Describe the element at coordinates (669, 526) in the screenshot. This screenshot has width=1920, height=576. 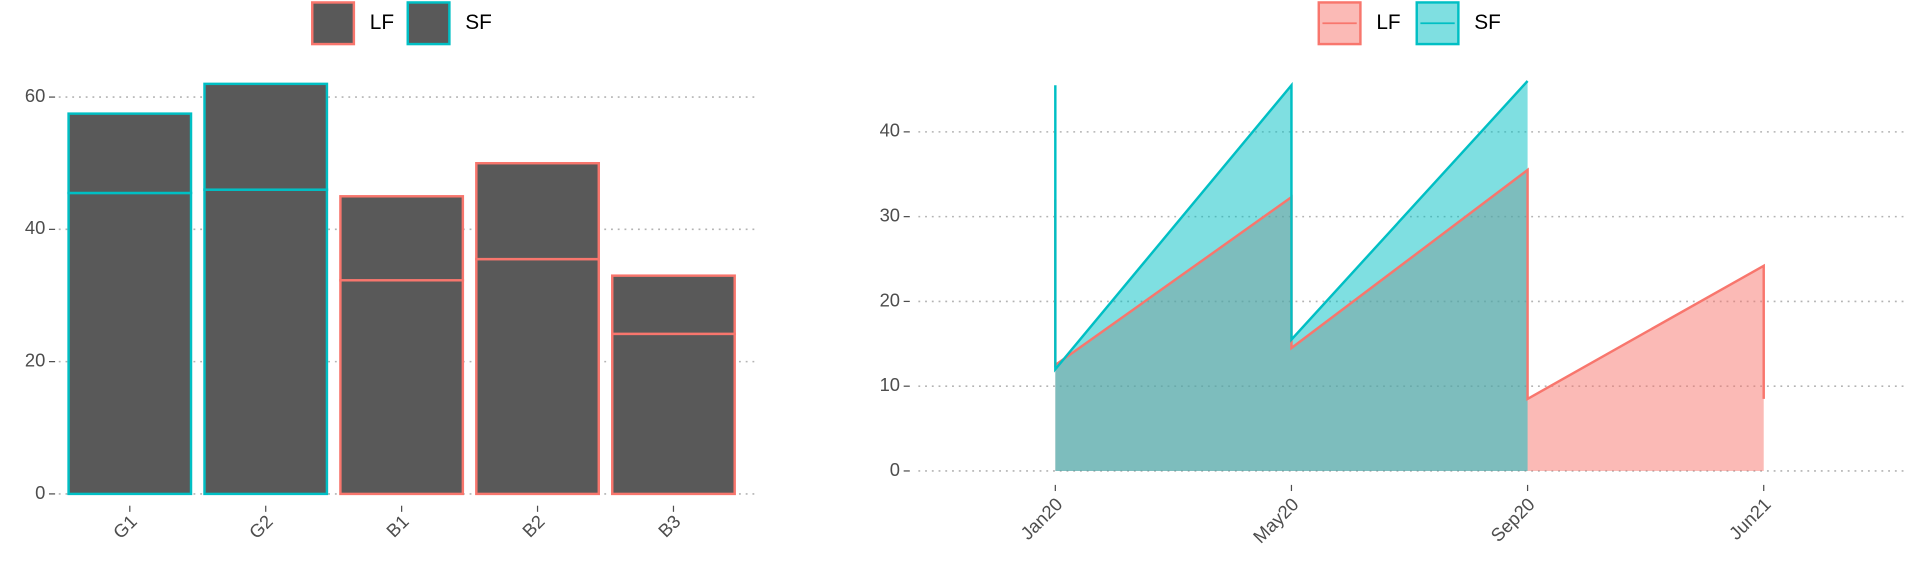
I see `x-tick-label: B3` at that location.